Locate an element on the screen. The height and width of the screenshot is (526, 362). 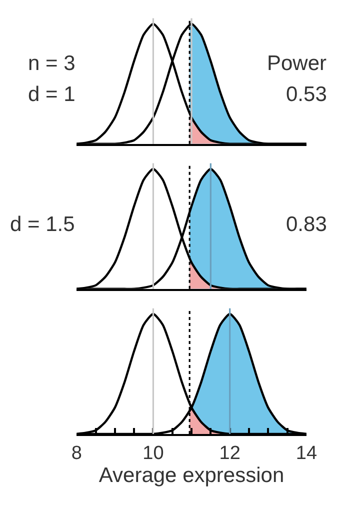
text: d = 1.5 is located at coordinates (42, 224).